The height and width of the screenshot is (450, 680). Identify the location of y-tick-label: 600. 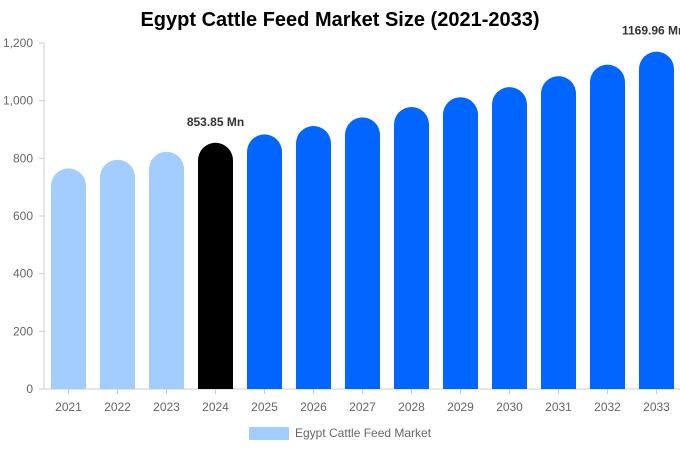
(23, 216).